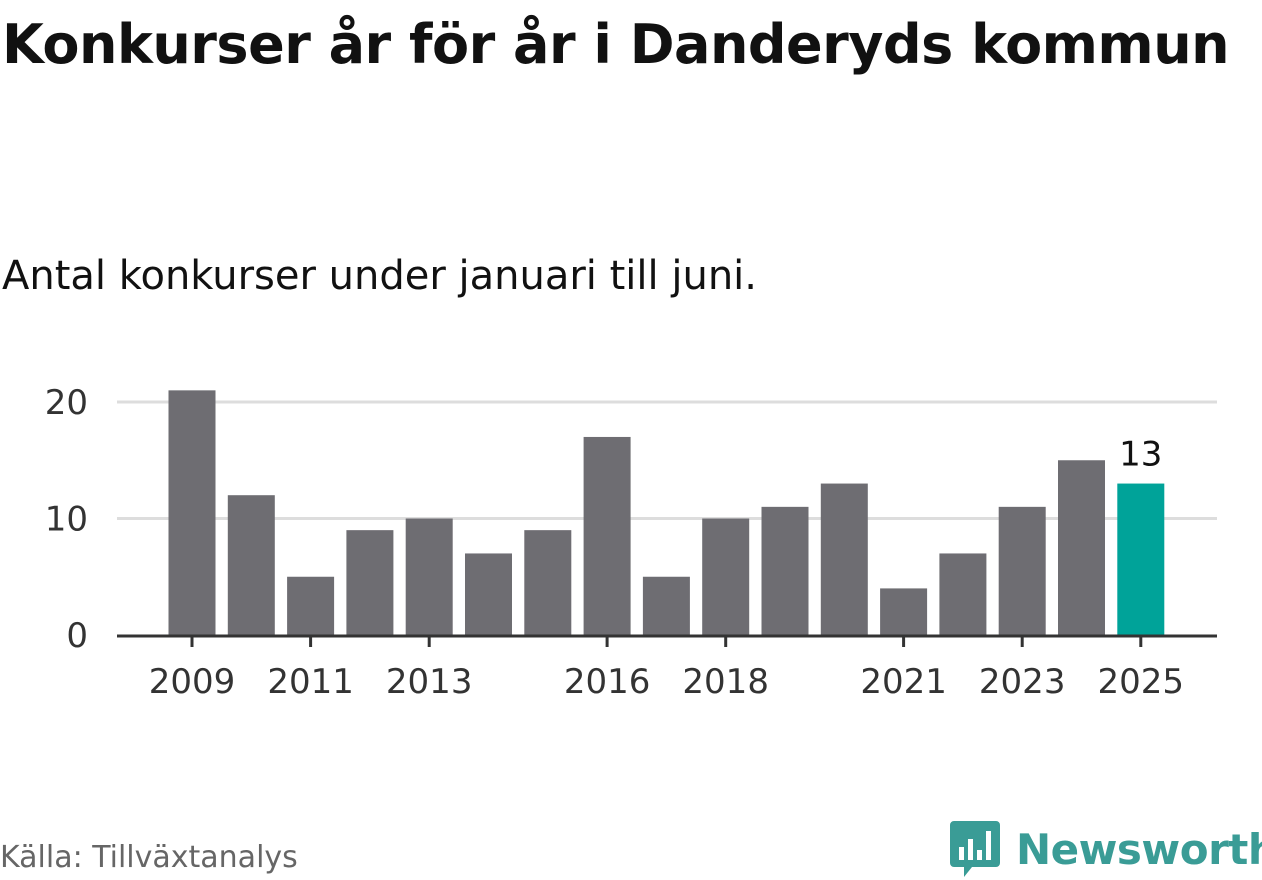 The height and width of the screenshot is (880, 1262). Describe the element at coordinates (1141, 682) in the screenshot. I see `x-tick-label-2025: 2025` at that location.